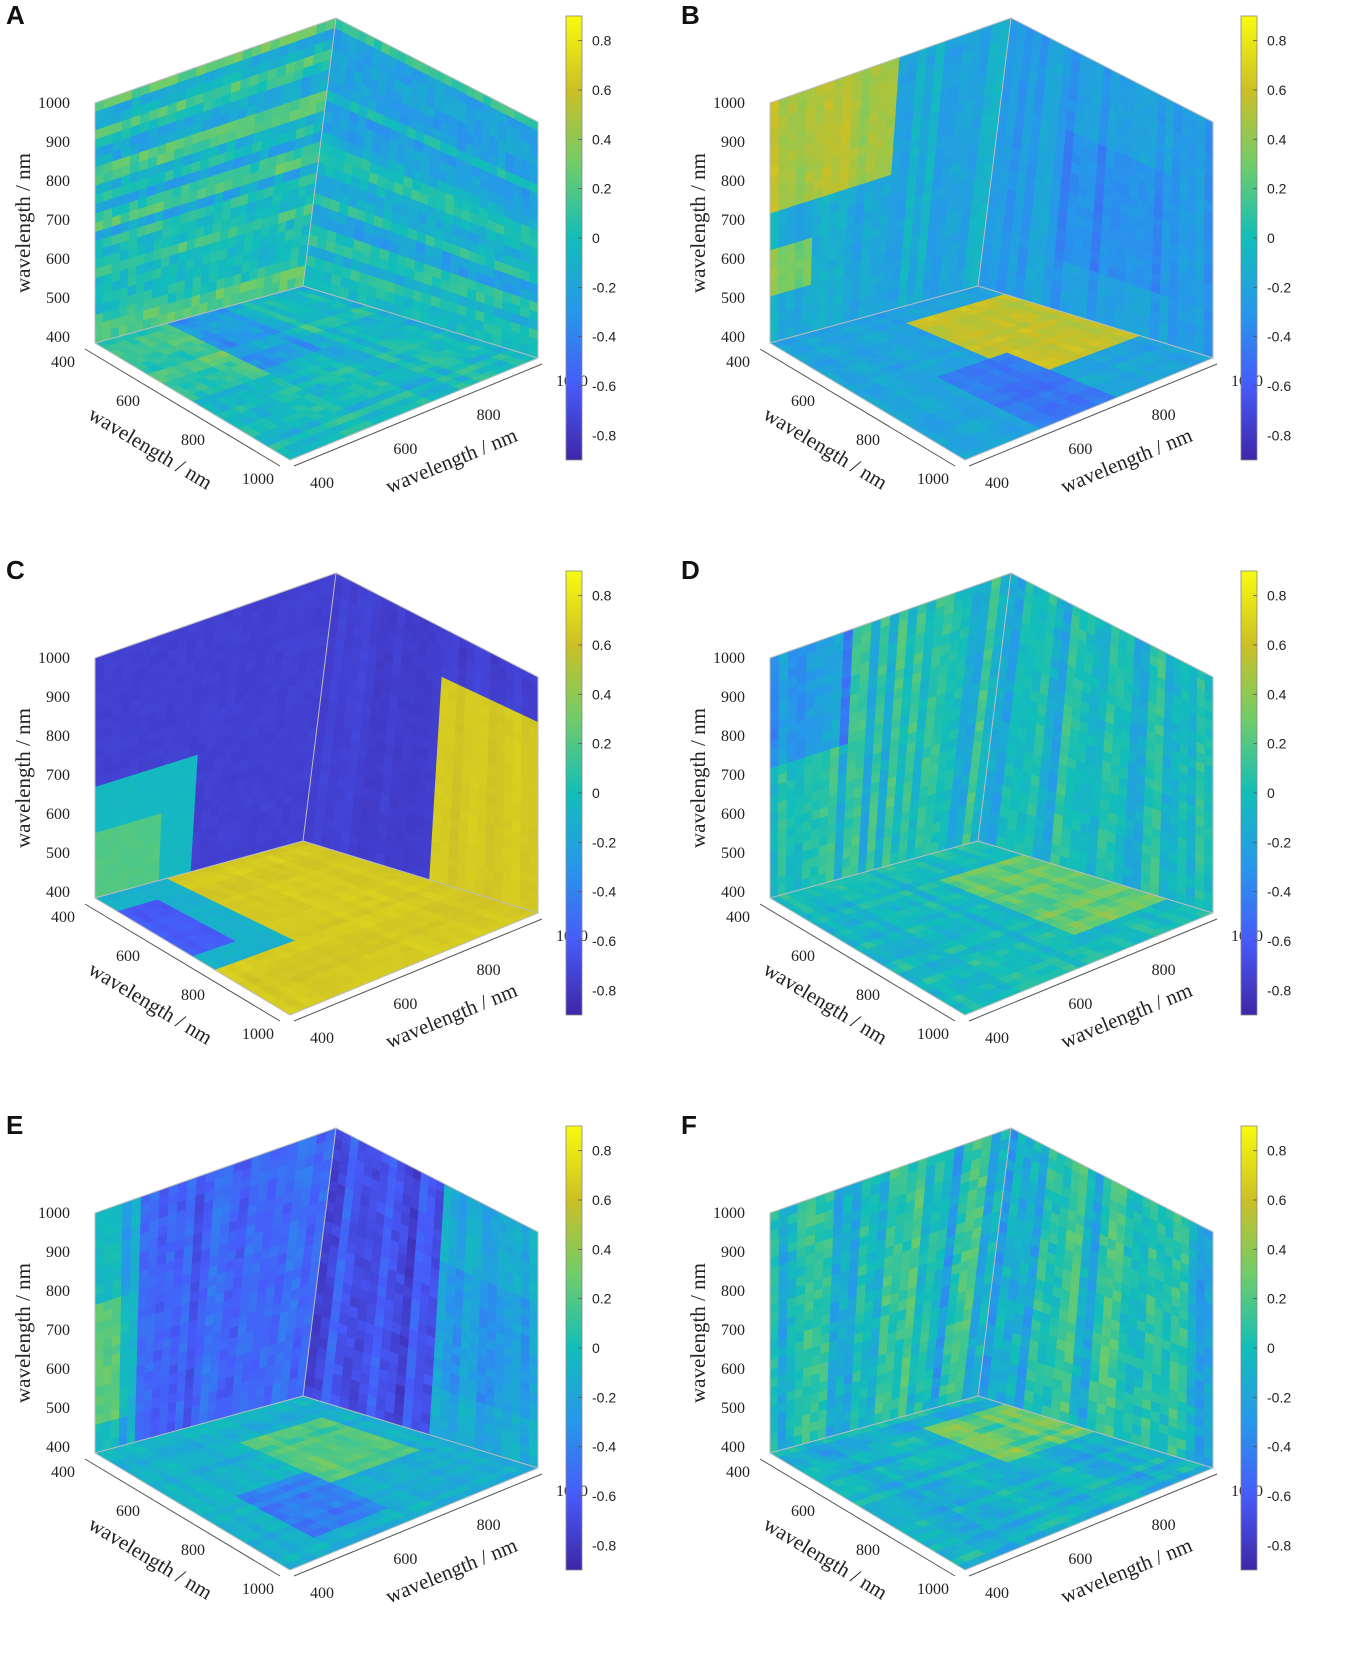 The width and height of the screenshot is (1350, 1666). I want to click on axis-lines, so click(313, 407).